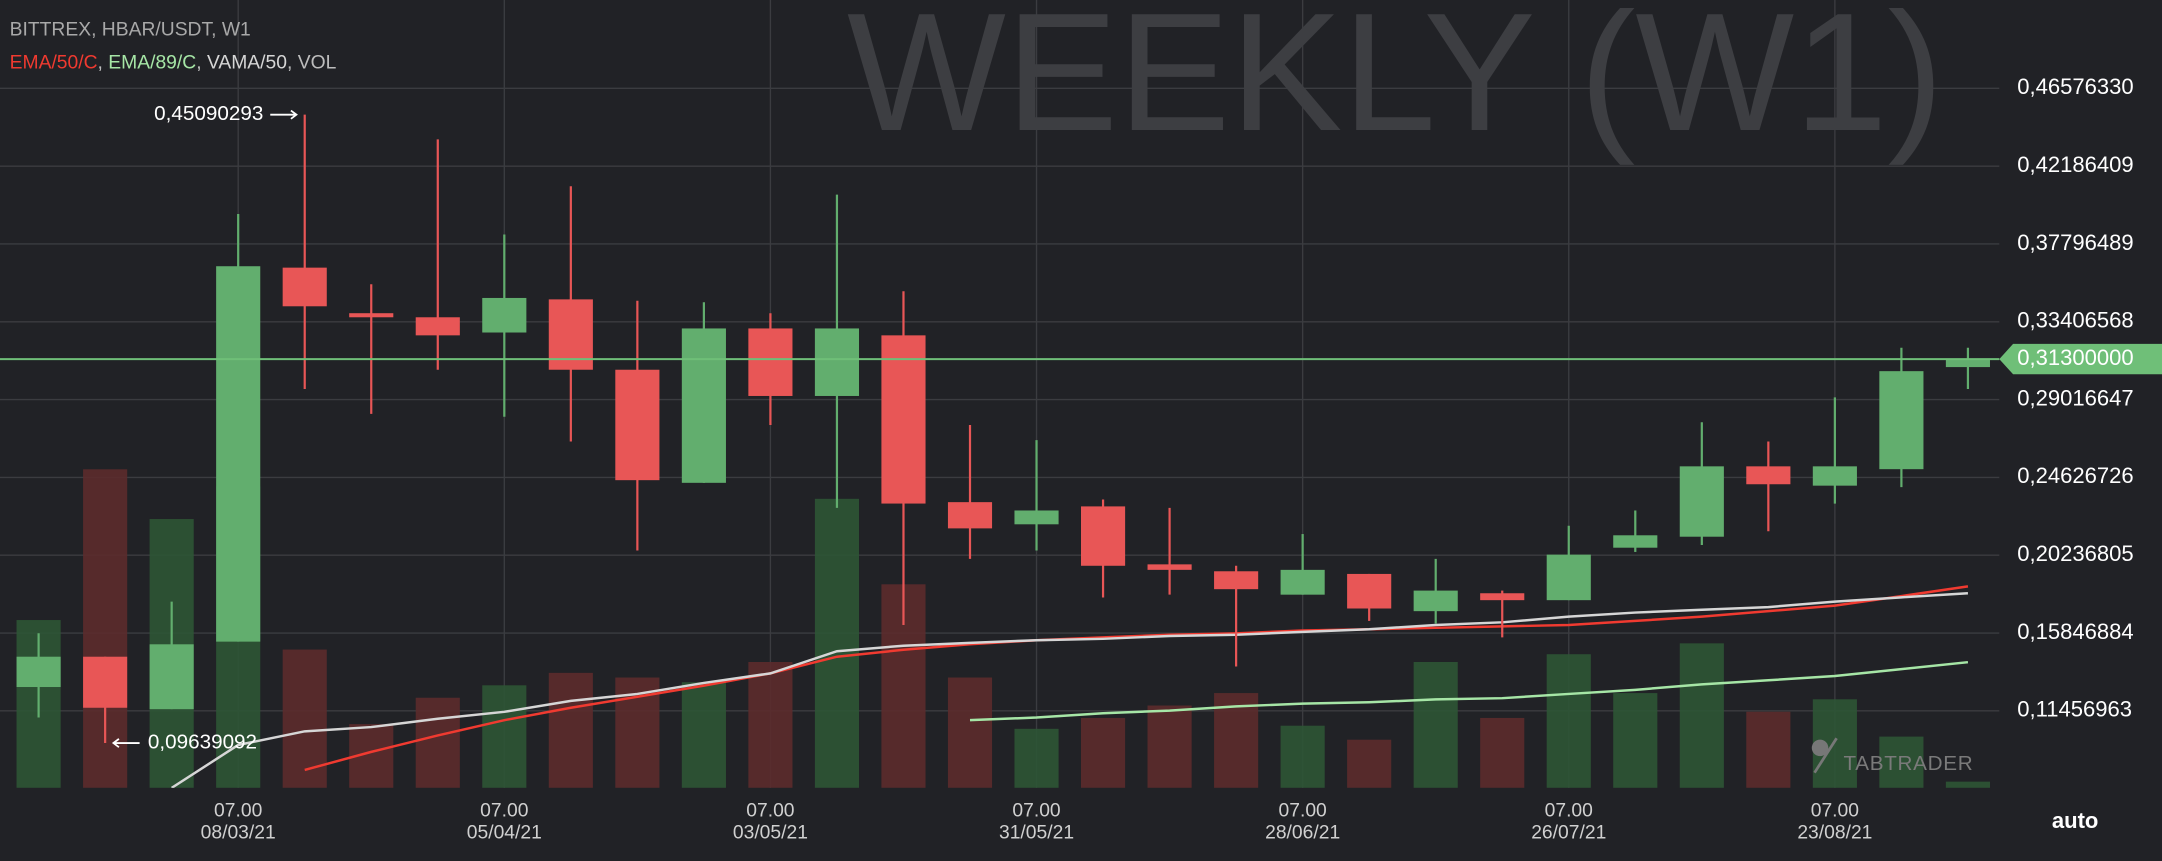  What do you see at coordinates (125, 743) in the screenshot?
I see `low-arrow` at bounding box center [125, 743].